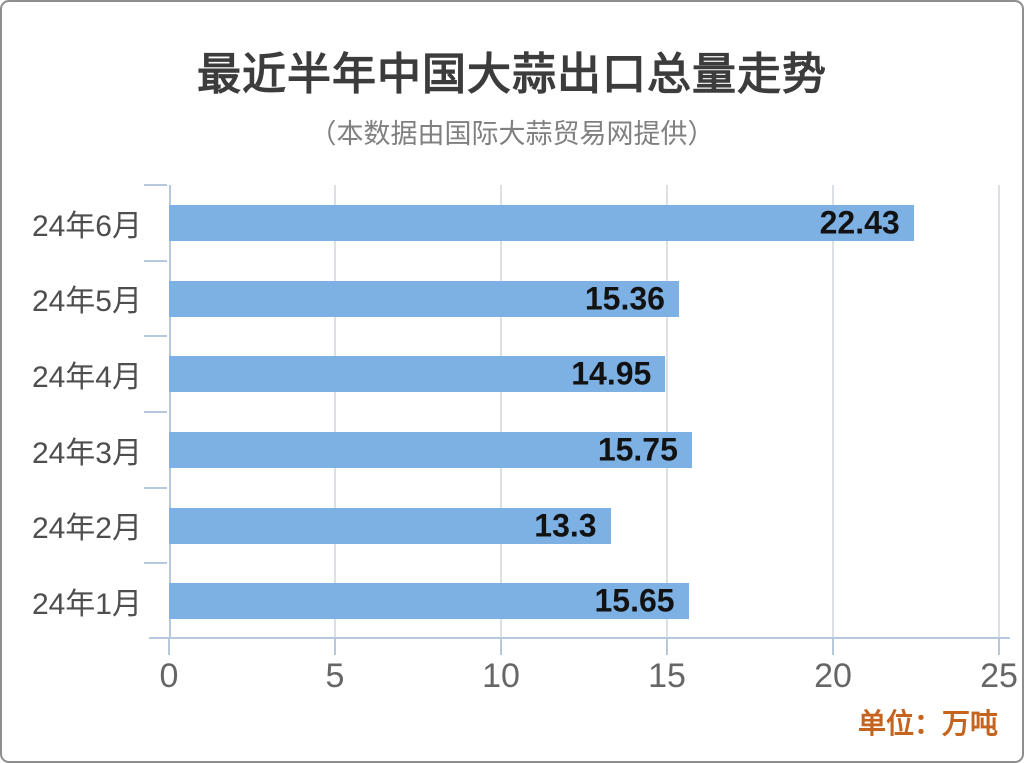 The image size is (1024, 763). What do you see at coordinates (417, 374) in the screenshot?
I see `bar: 14.95` at bounding box center [417, 374].